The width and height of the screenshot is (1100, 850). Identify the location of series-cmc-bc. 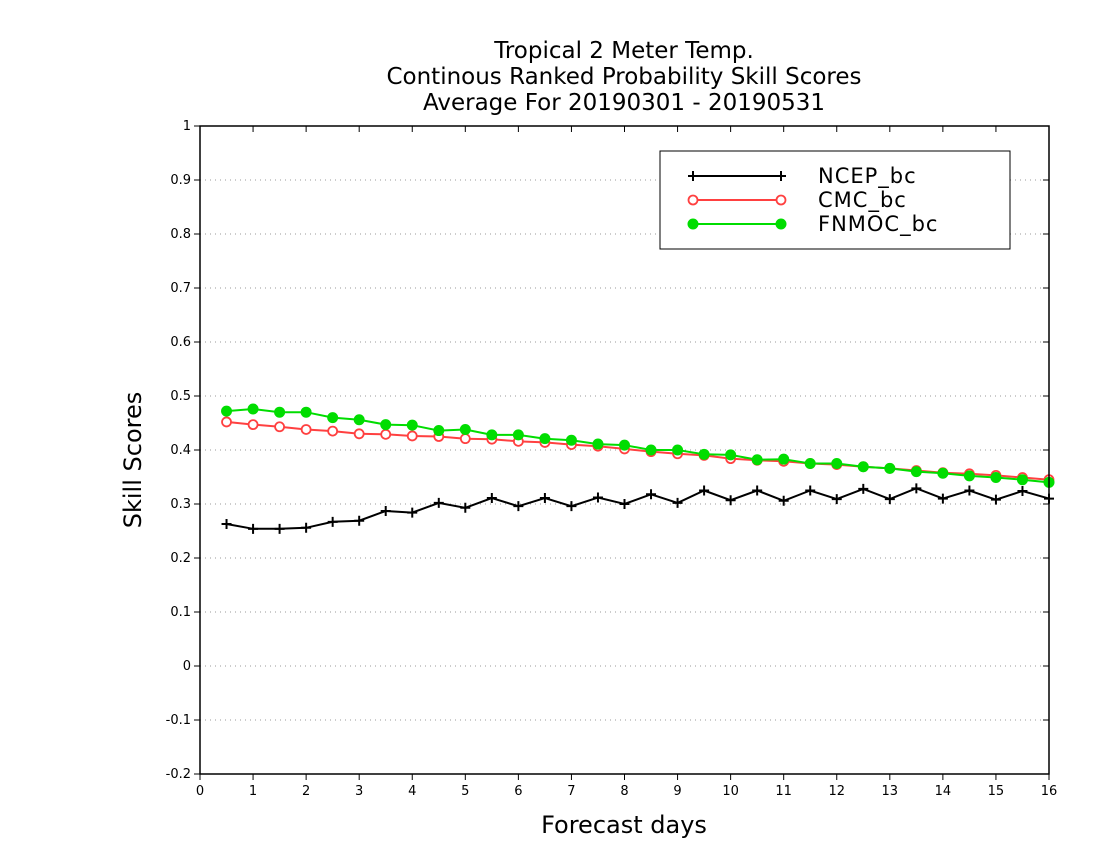
(638, 451).